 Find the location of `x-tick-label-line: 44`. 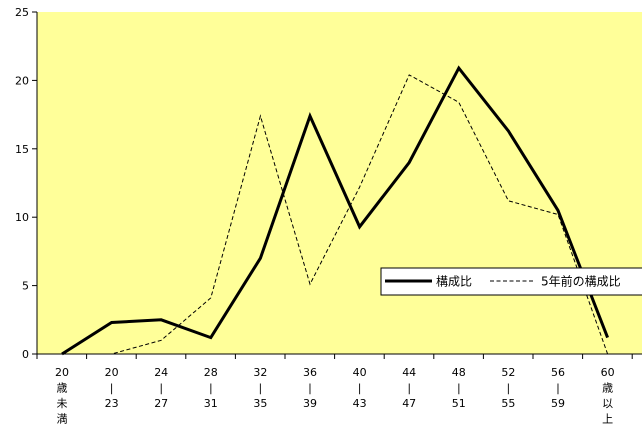

x-tick-label-line: 44 is located at coordinates (409, 372).